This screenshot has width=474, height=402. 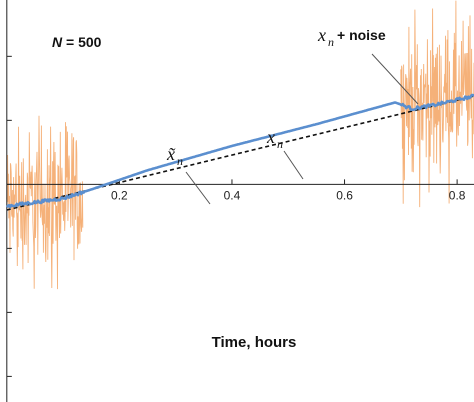 I want to click on x-tick-label: 0.8, so click(x=457, y=195).